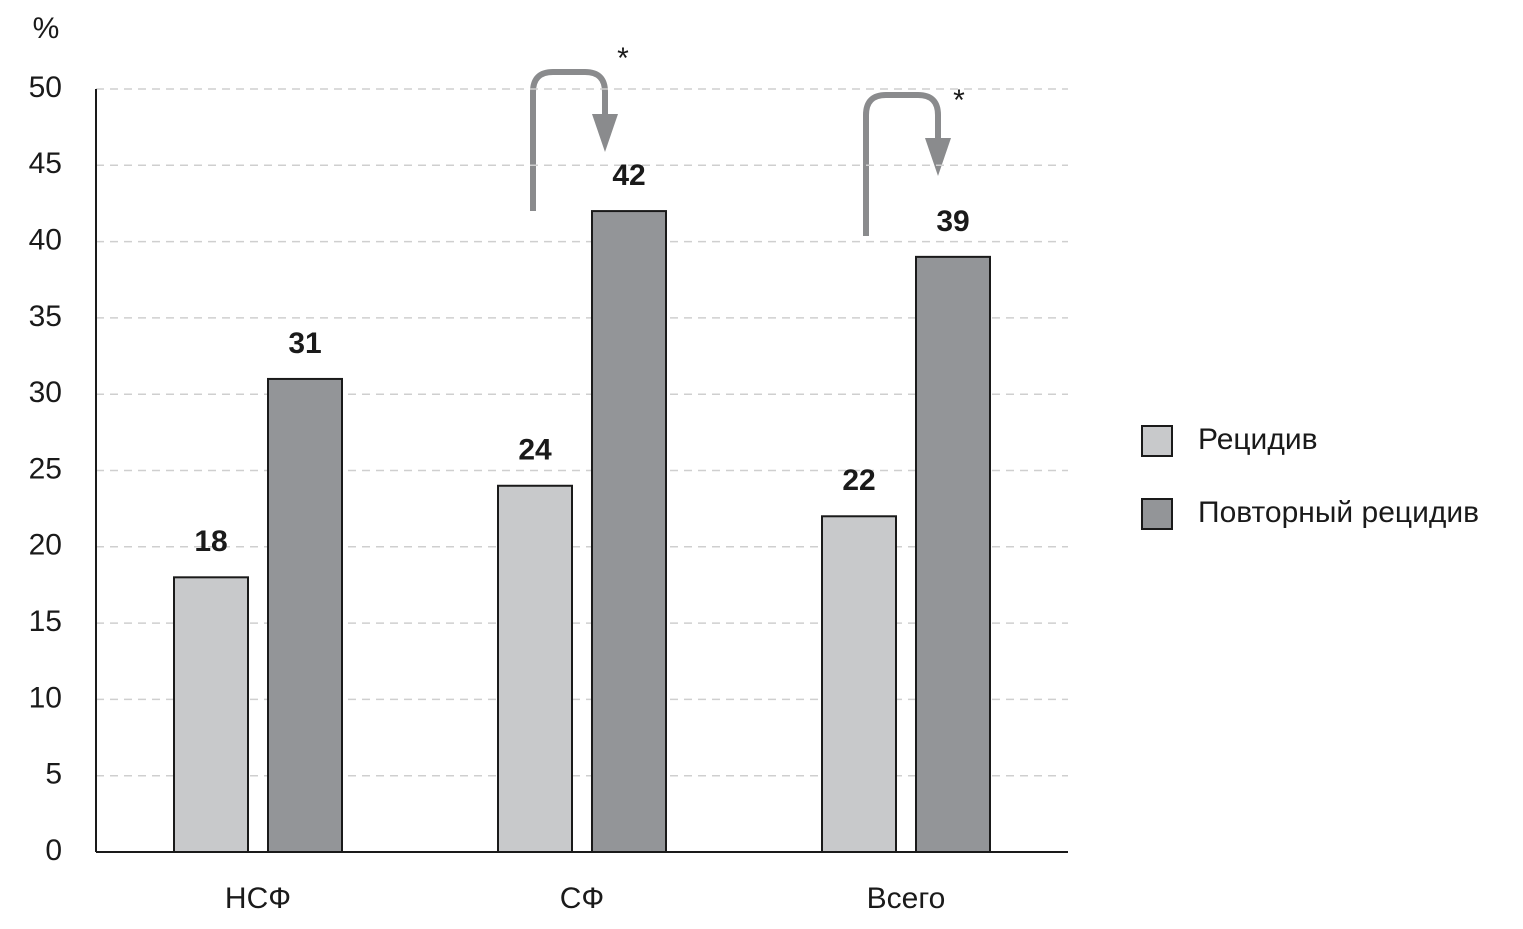 The height and width of the screenshot is (929, 1523). Describe the element at coordinates (906, 898) in the screenshot. I see `x-tick-label: Всего` at that location.